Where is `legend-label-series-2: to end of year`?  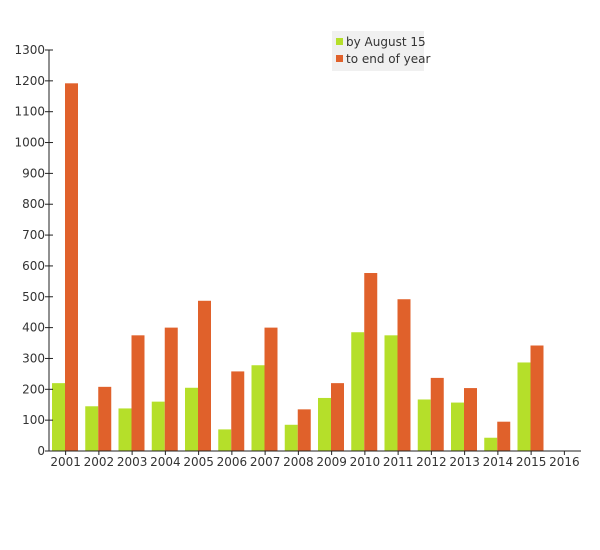 legend-label-series-2: to end of year is located at coordinates (388, 59).